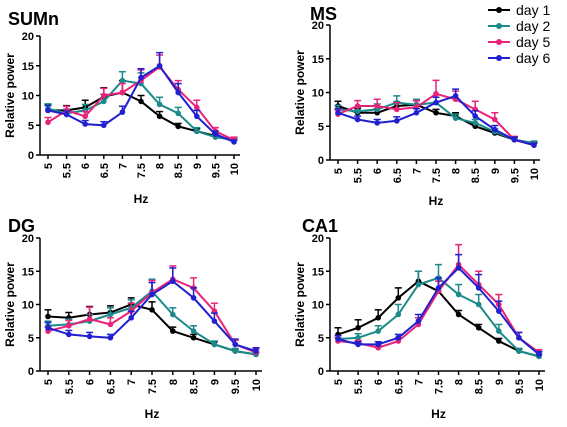  Describe the element at coordinates (323, 14) in the screenshot. I see `panel-title: MS` at that location.